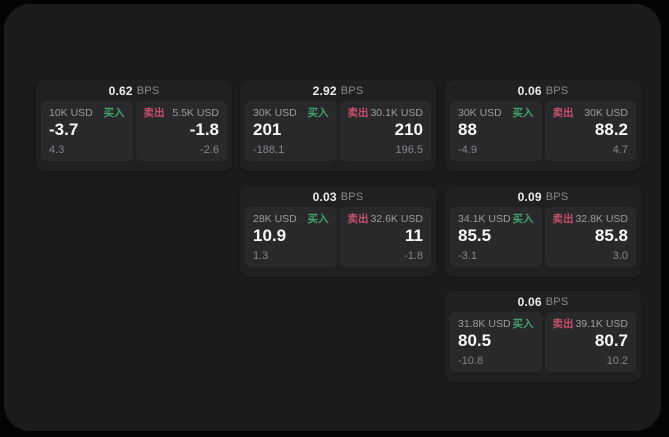 The width and height of the screenshot is (669, 437). What do you see at coordinates (204, 129) in the screenshot?
I see `sell-price: -1.8` at bounding box center [204, 129].